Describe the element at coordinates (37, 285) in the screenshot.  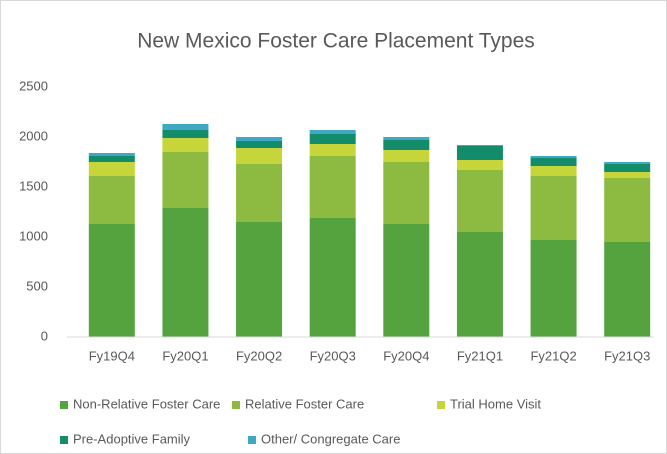
I see `y-tick-label: 500` at that location.